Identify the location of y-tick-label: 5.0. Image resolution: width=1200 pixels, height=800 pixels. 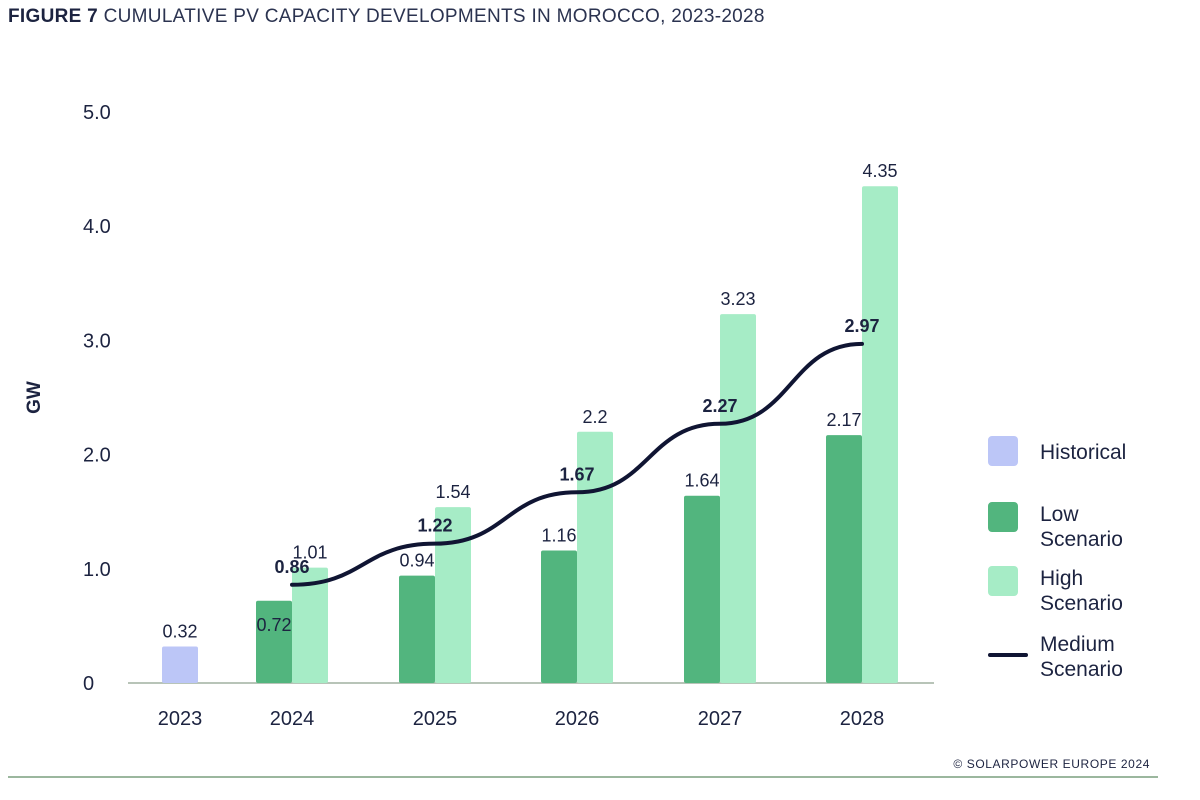
(97, 113).